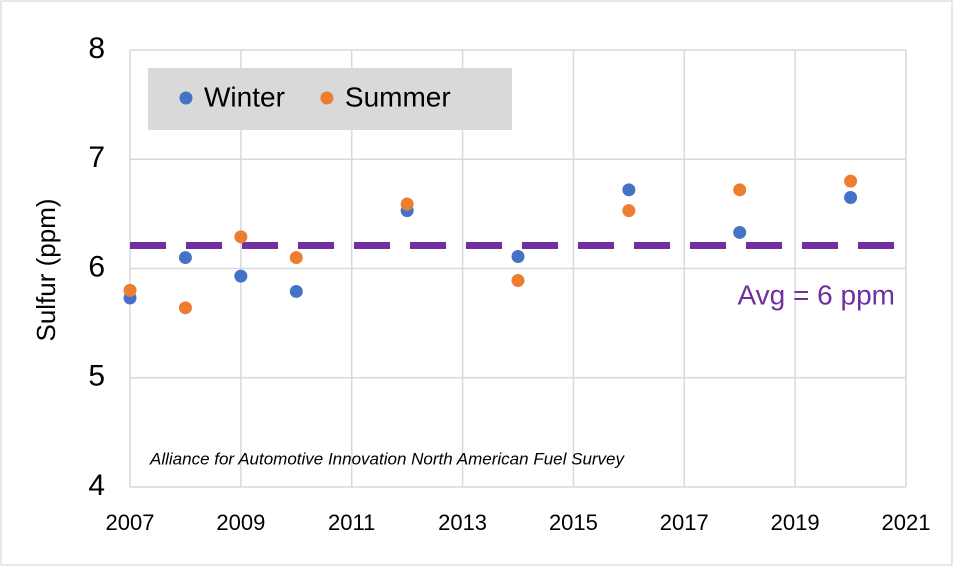 The height and width of the screenshot is (566, 953). I want to click on y-axis-label: Sulfur (ppm), so click(46, 269).